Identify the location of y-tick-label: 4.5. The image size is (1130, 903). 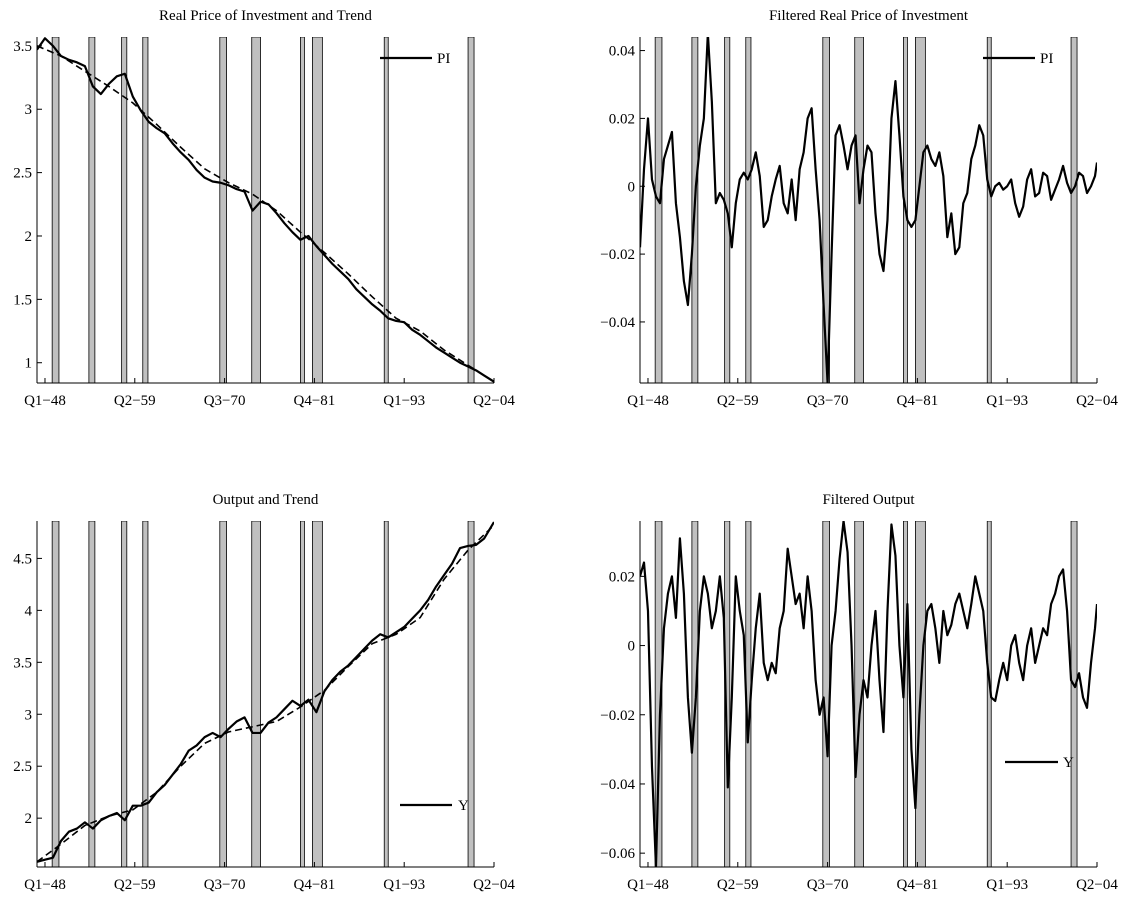
(22, 559).